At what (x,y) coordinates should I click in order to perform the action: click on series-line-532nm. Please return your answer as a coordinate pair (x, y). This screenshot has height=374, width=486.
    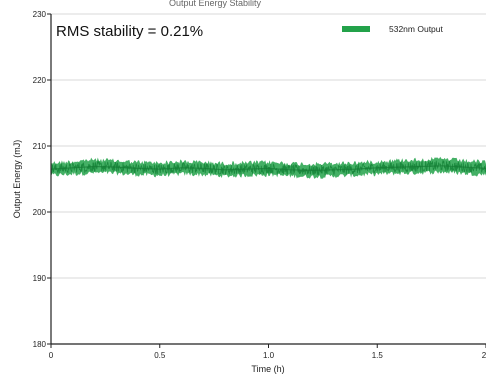
    Looking at the image, I should click on (268, 167).